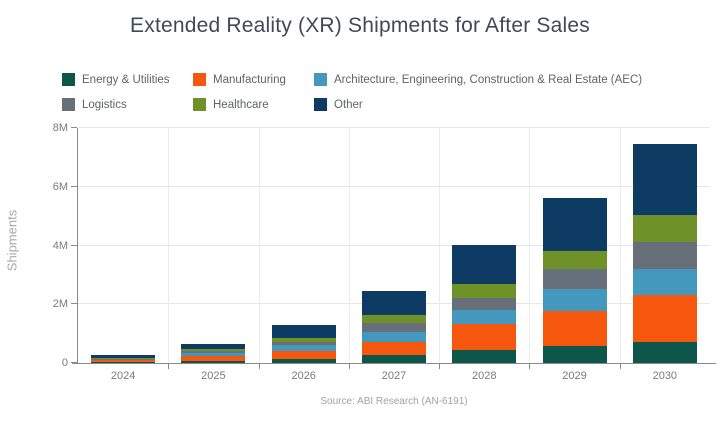  Describe the element at coordinates (665, 376) in the screenshot. I see `x-axis-label: 2030` at that location.